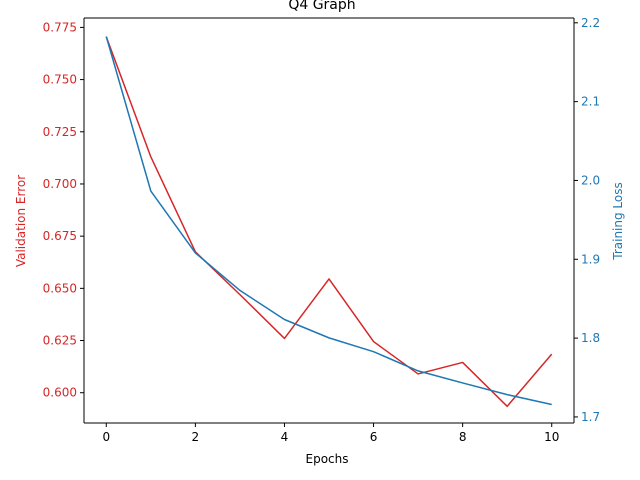 The image size is (640, 480). What do you see at coordinates (590, 180) in the screenshot?
I see `right-tick-label: 2.0` at bounding box center [590, 180].